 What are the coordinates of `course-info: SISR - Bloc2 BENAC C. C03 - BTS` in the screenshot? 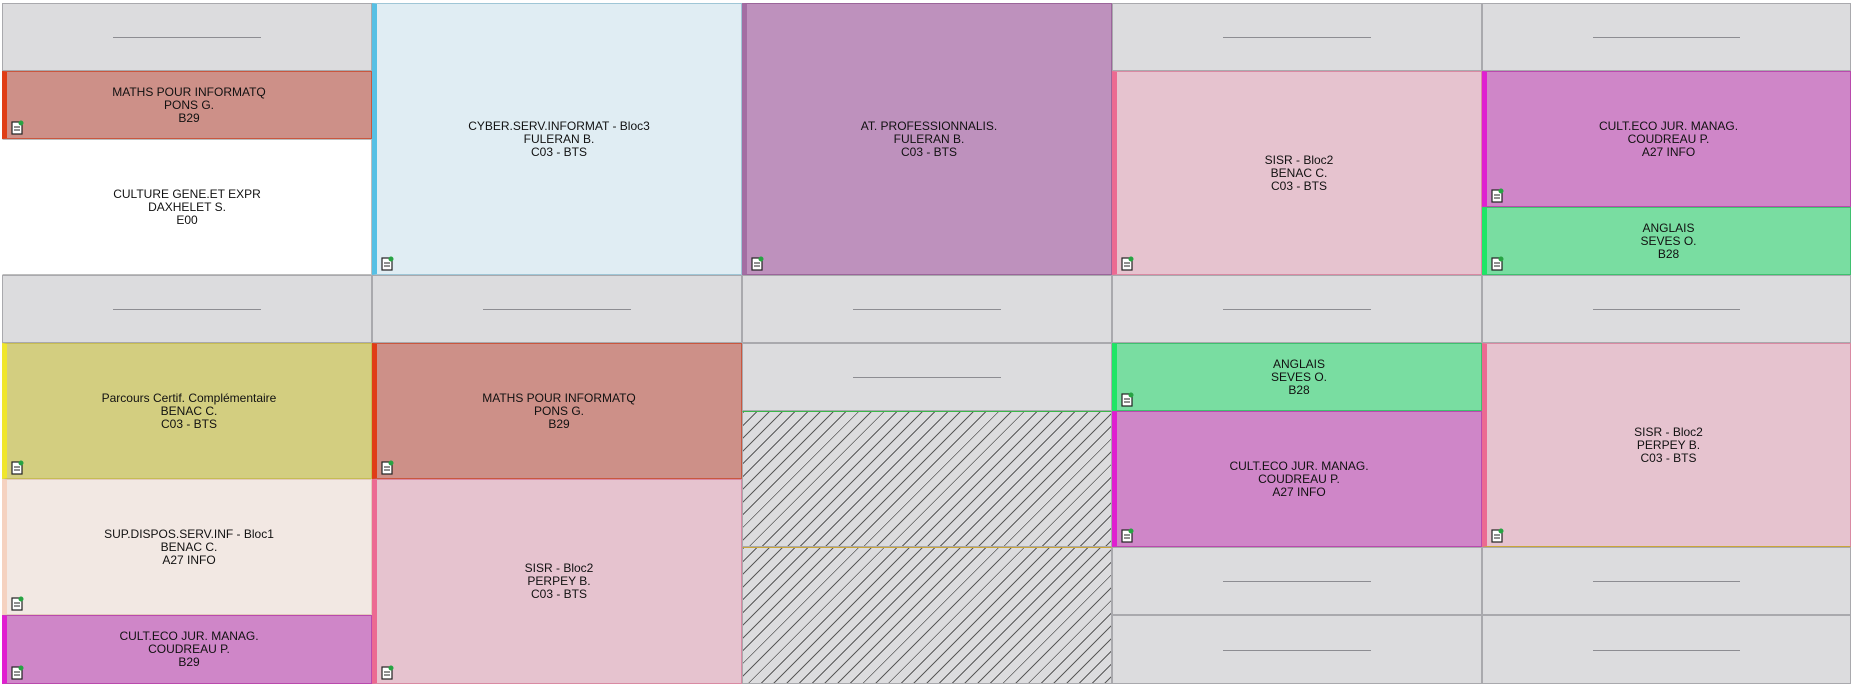 It's located at (1299, 172).